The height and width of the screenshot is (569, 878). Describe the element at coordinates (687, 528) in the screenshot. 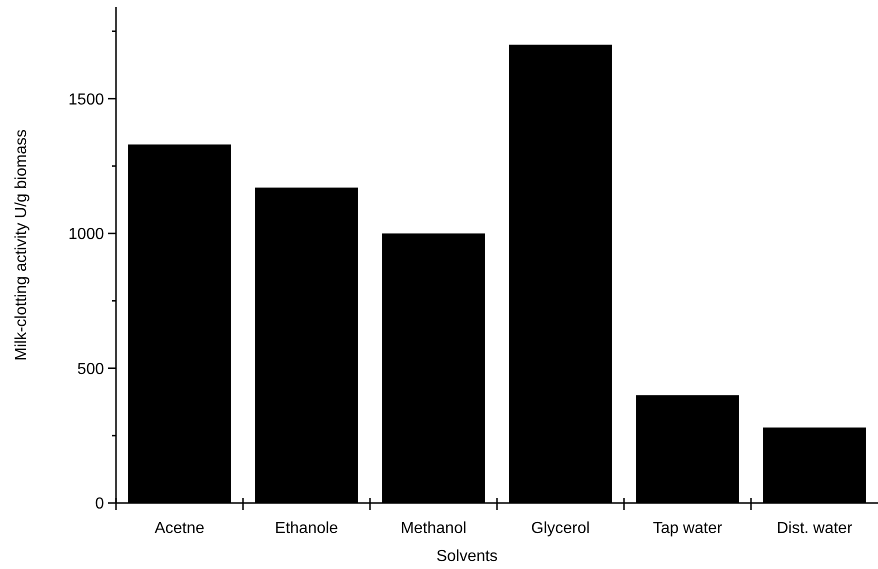

I see `x-tick-label: Tap water` at that location.